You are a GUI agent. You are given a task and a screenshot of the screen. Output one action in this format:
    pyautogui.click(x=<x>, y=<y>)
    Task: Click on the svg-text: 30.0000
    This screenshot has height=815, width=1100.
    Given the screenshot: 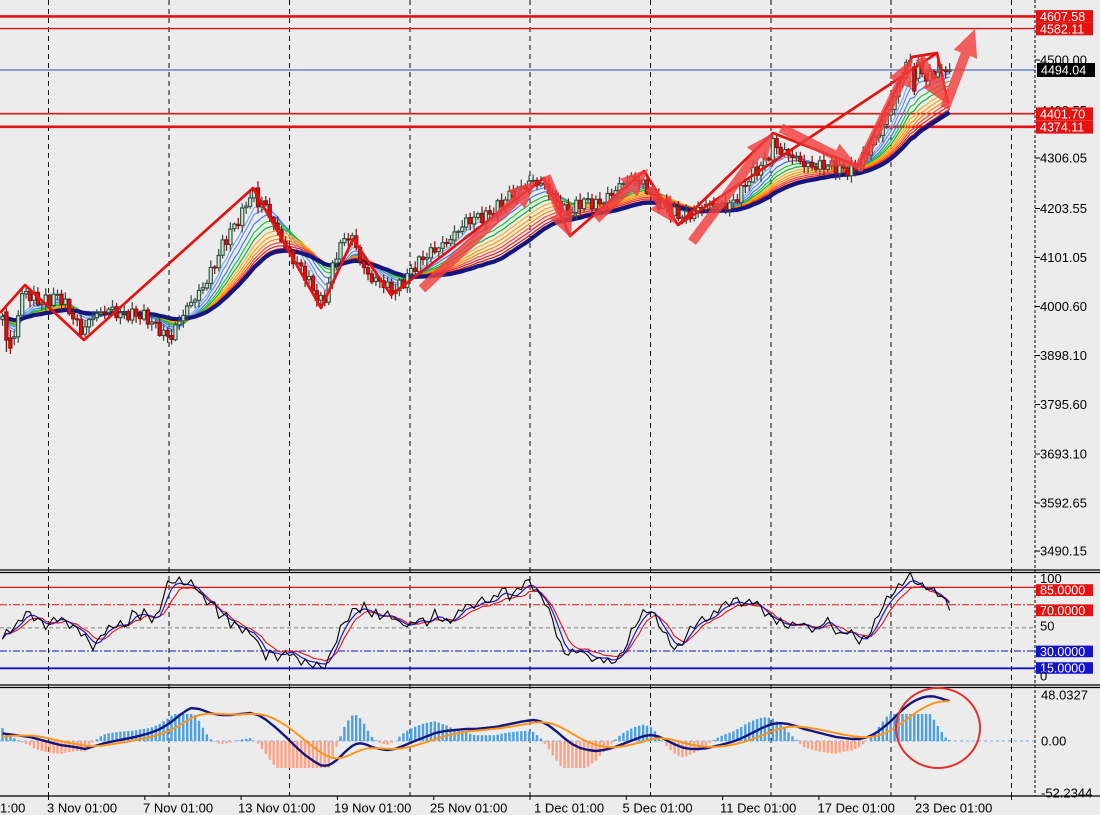 What is the action you would take?
    pyautogui.click(x=1062, y=652)
    